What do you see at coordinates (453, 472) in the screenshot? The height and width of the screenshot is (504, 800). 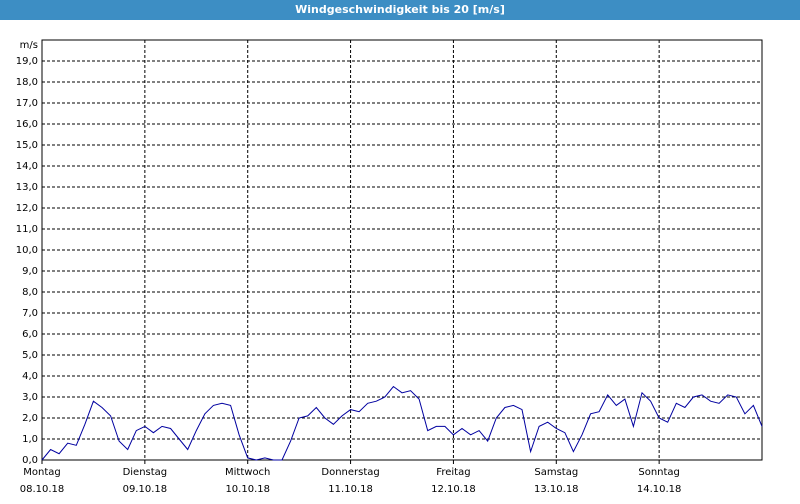 I see `x-tick-label: Freitag` at bounding box center [453, 472].